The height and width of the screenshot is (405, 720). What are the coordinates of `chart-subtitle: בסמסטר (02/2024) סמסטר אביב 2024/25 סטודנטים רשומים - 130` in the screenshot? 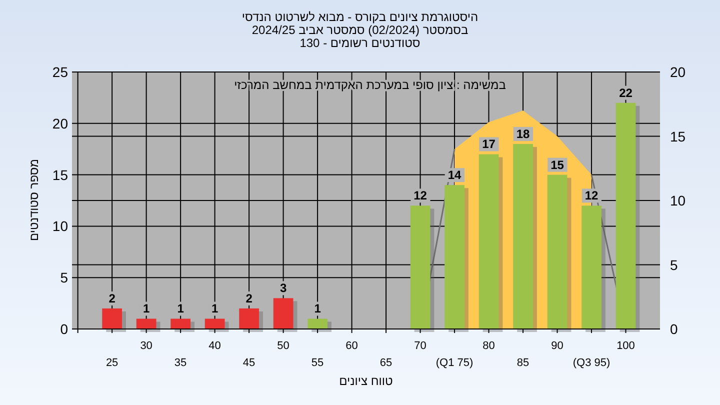 It's located at (360, 36).